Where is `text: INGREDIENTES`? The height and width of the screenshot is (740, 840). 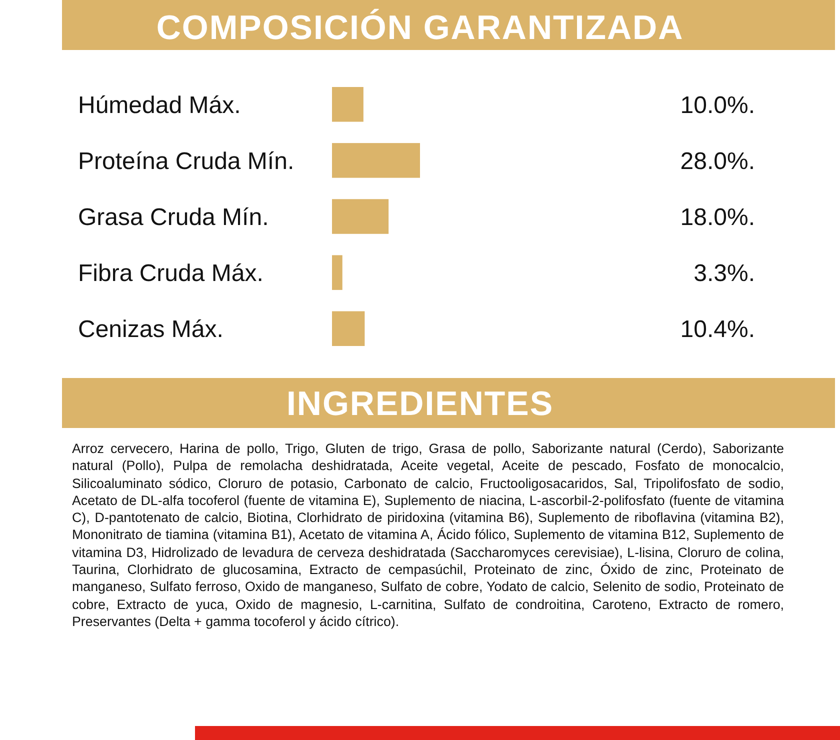 text: INGREDIENTES is located at coordinates (420, 403).